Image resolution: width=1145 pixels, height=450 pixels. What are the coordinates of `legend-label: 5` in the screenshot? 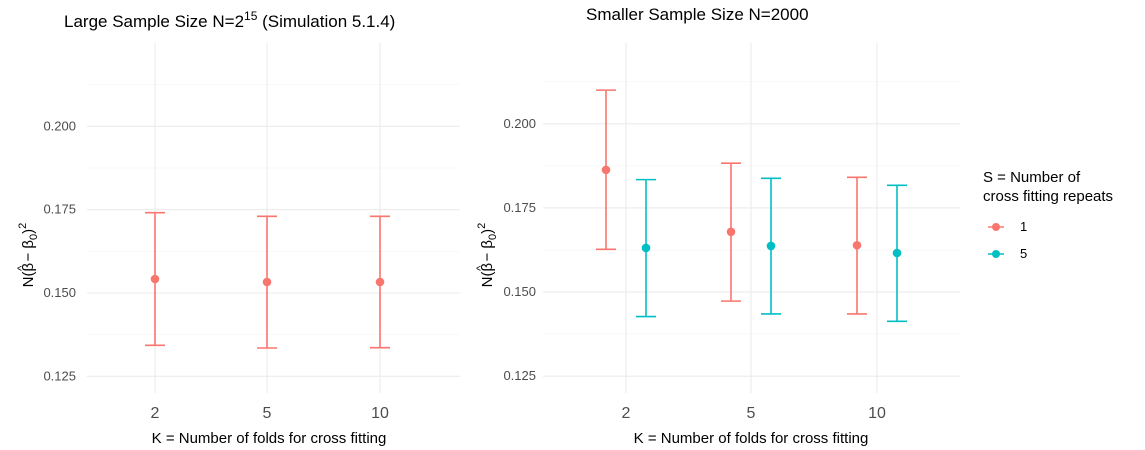 It's located at (1023, 253).